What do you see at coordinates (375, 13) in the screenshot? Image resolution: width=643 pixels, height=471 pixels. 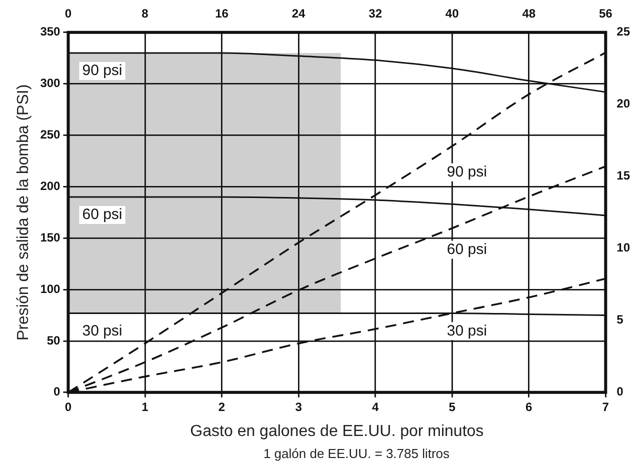 I see `x2-tick-label: 32` at bounding box center [375, 13].